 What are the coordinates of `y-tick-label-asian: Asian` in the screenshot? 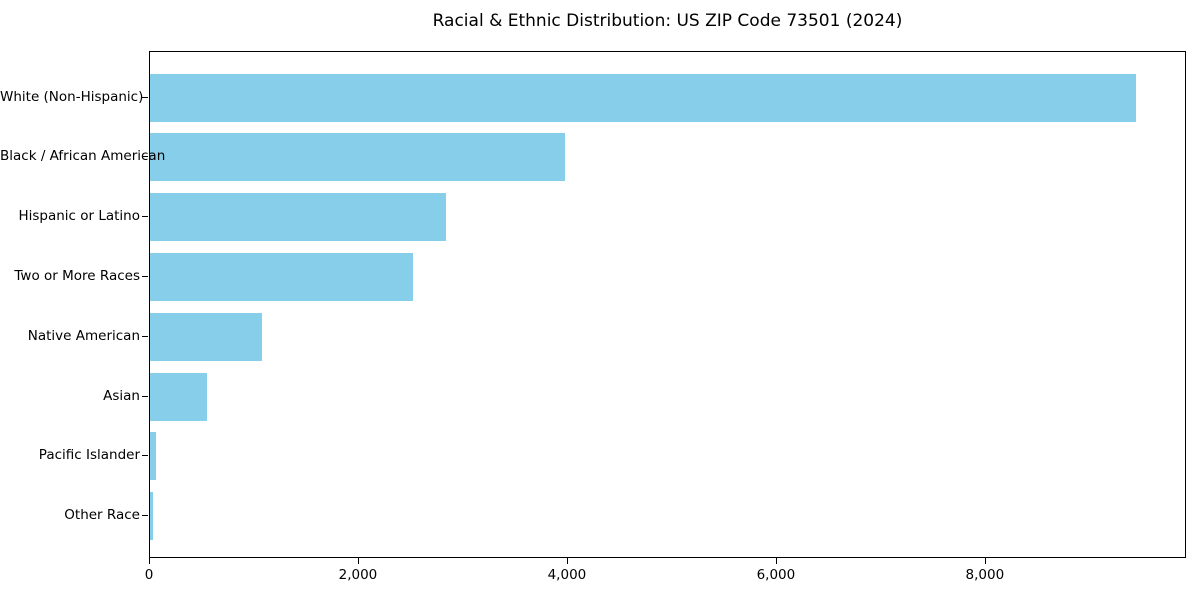 It's located at (121, 395).